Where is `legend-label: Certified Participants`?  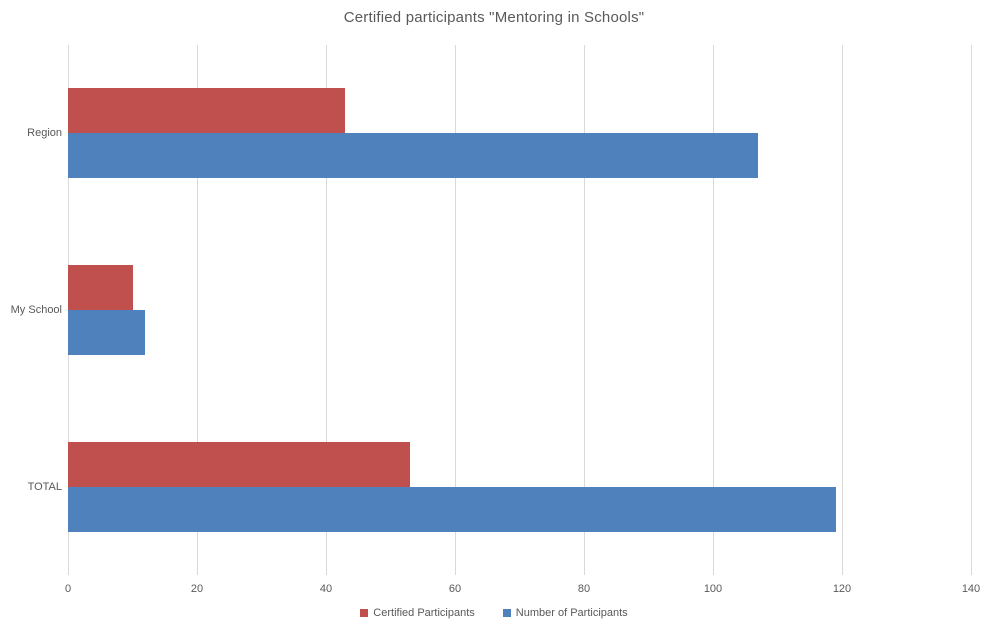
legend-label: Certified Participants is located at coordinates (424, 613).